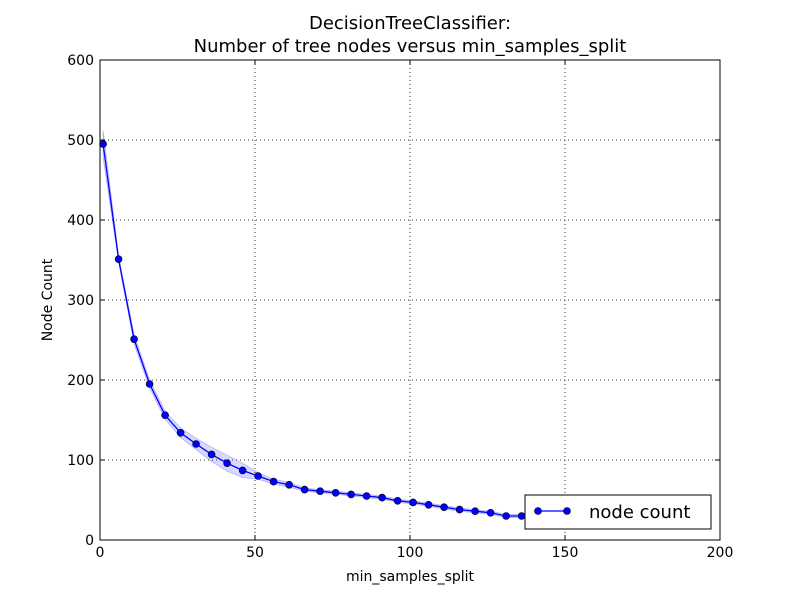 The image size is (800, 600). What do you see at coordinates (48, 299) in the screenshot?
I see `y-axis-label: Node Count` at bounding box center [48, 299].